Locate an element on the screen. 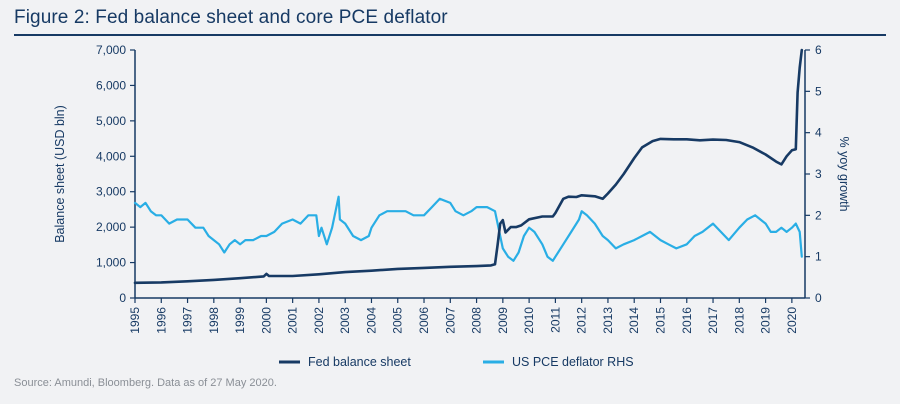 The height and width of the screenshot is (404, 900). y2-tick-label: 5 is located at coordinates (818, 91).